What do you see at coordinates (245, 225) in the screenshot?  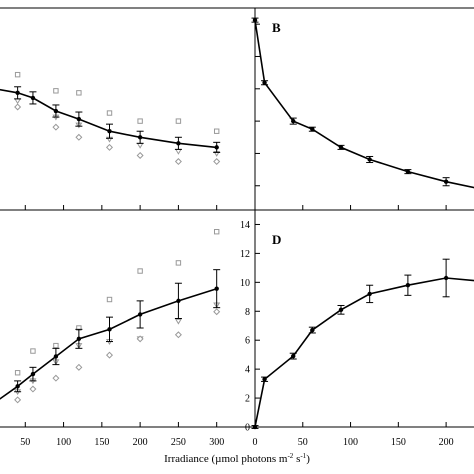 I see `panel-d-y-tick-label: 14` at bounding box center [245, 225].